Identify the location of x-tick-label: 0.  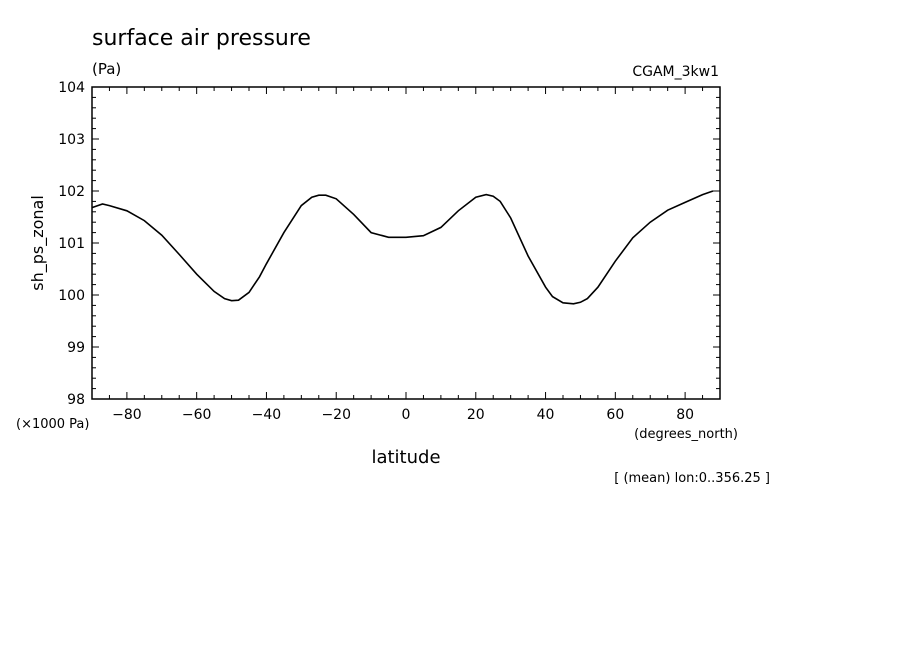
(406, 415).